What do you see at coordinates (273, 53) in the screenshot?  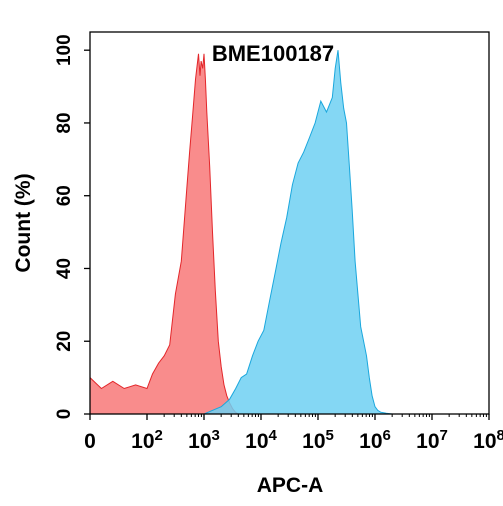 I see `chart-title: BME100187` at bounding box center [273, 53].